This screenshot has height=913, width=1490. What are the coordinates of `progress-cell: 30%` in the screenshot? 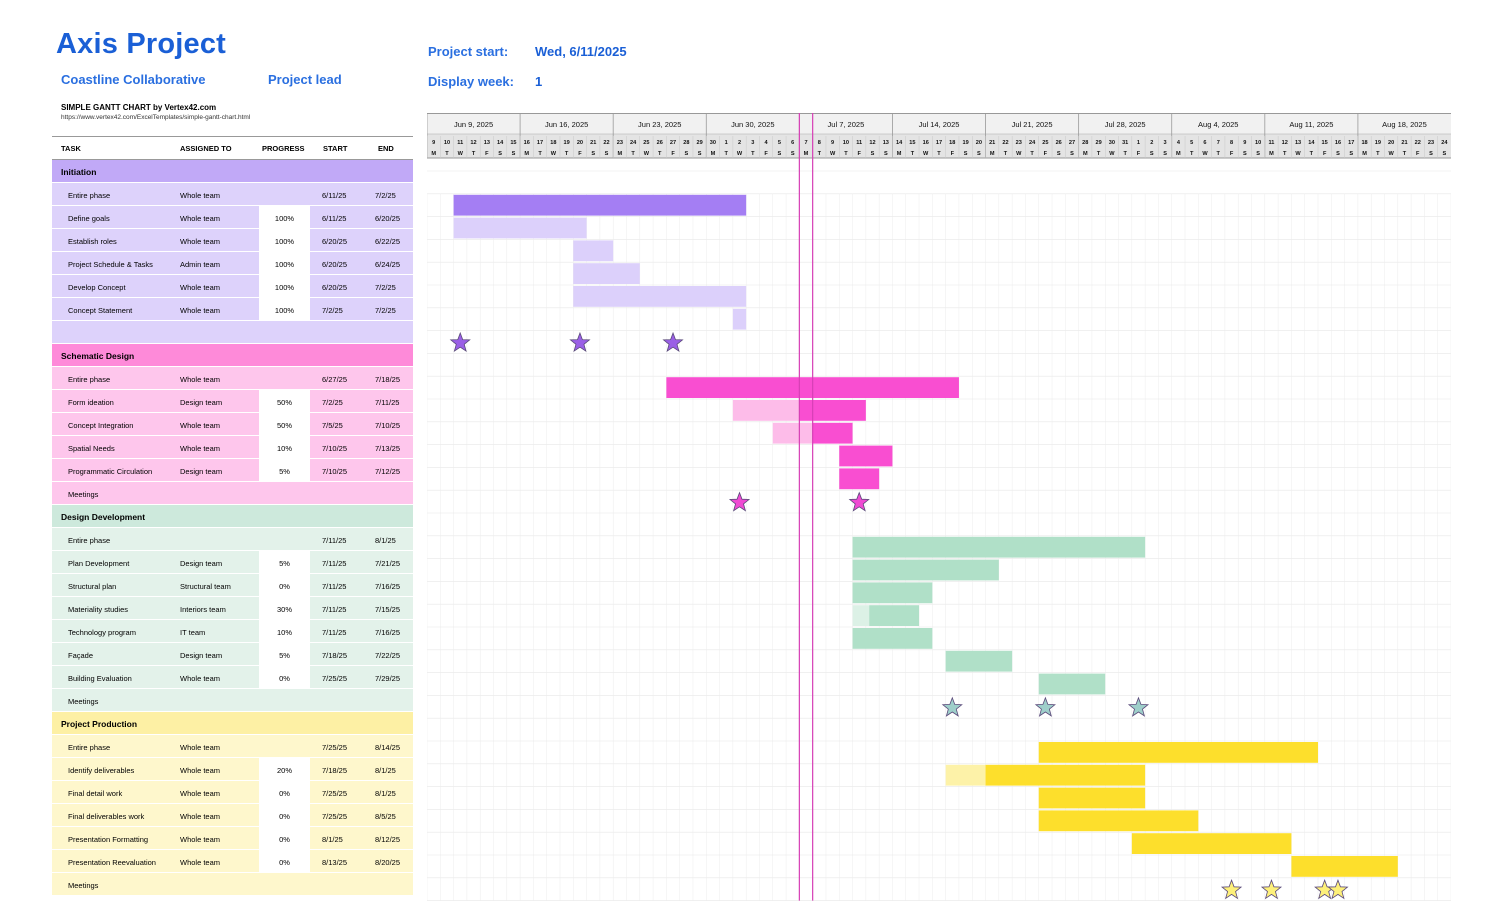 It's located at (284, 608).